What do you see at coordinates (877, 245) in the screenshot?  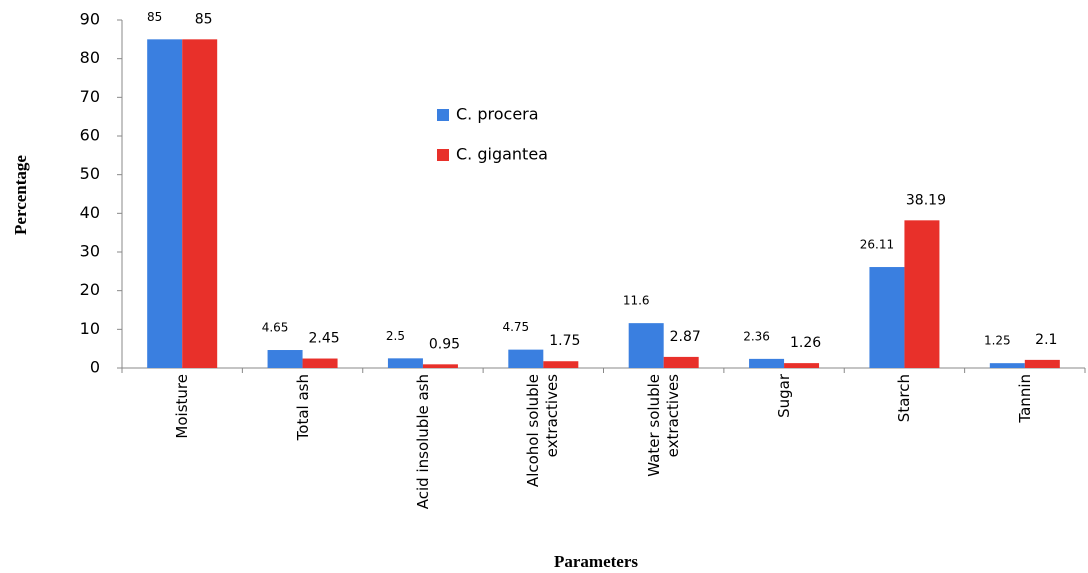 I see `value-label: 26.11` at bounding box center [877, 245].